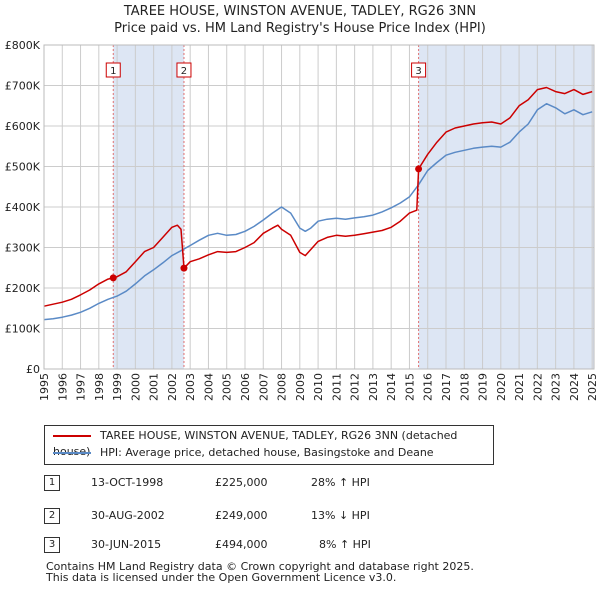  Describe the element at coordinates (52, 516) in the screenshot. I see `transaction-number: 2` at that location.